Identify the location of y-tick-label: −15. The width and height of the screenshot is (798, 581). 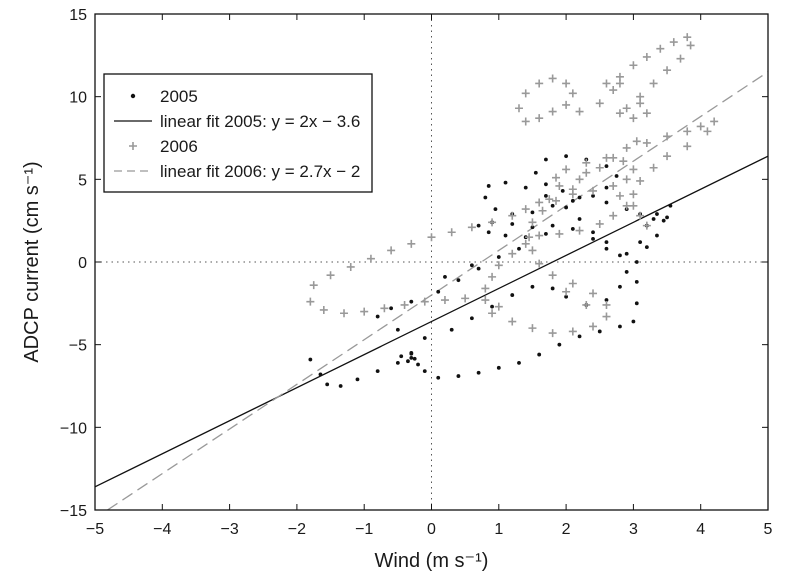
(73, 511).